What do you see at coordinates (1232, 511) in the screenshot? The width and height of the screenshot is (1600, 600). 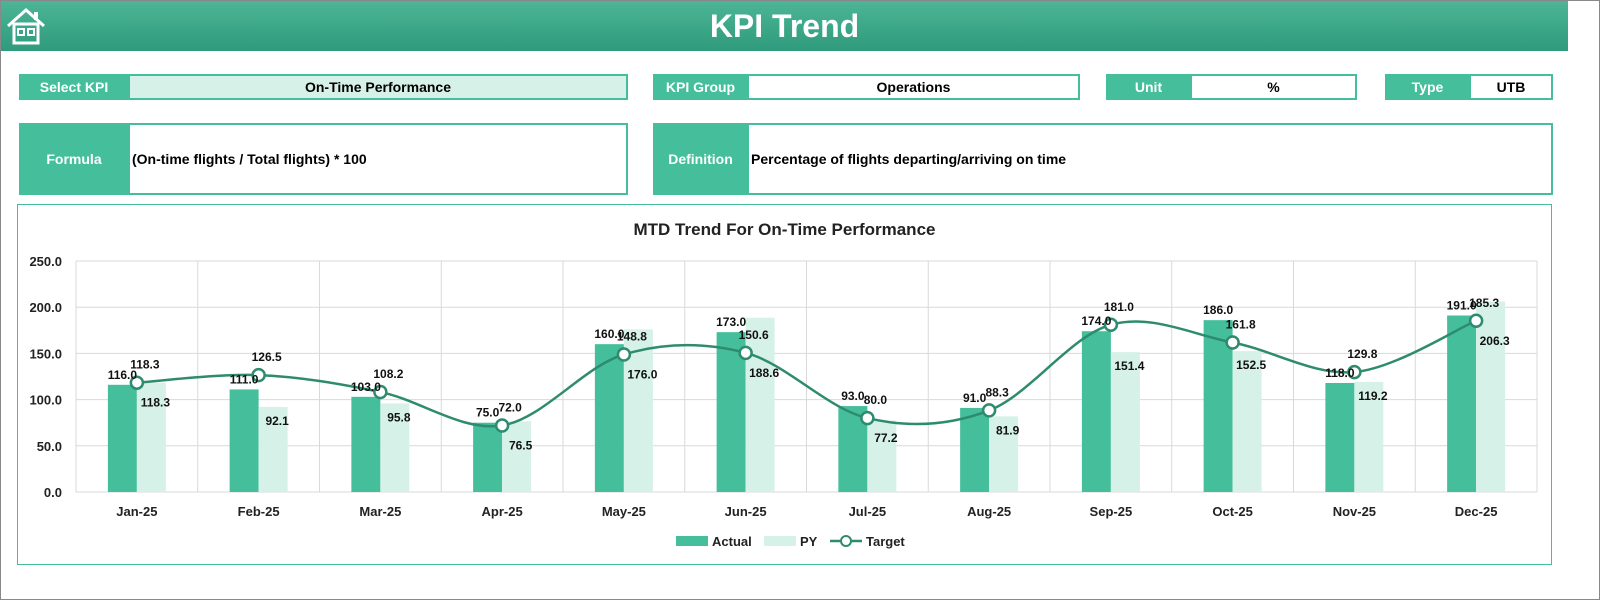 I see `x-tick-label: Oct-25` at bounding box center [1232, 511].